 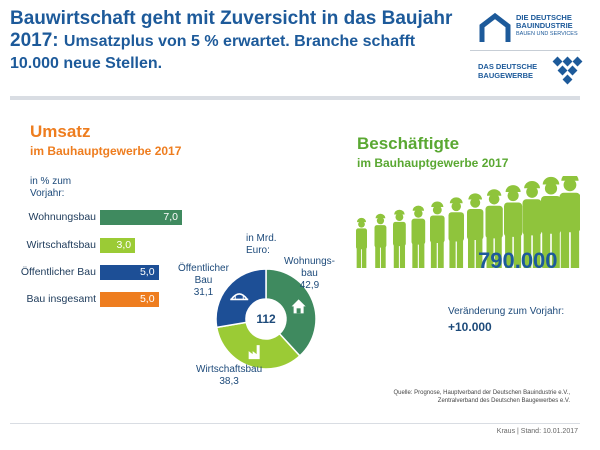 What do you see at coordinates (203, 292) in the screenshot?
I see `donut-value-oeffentlicher-bau: 31,1` at bounding box center [203, 292].